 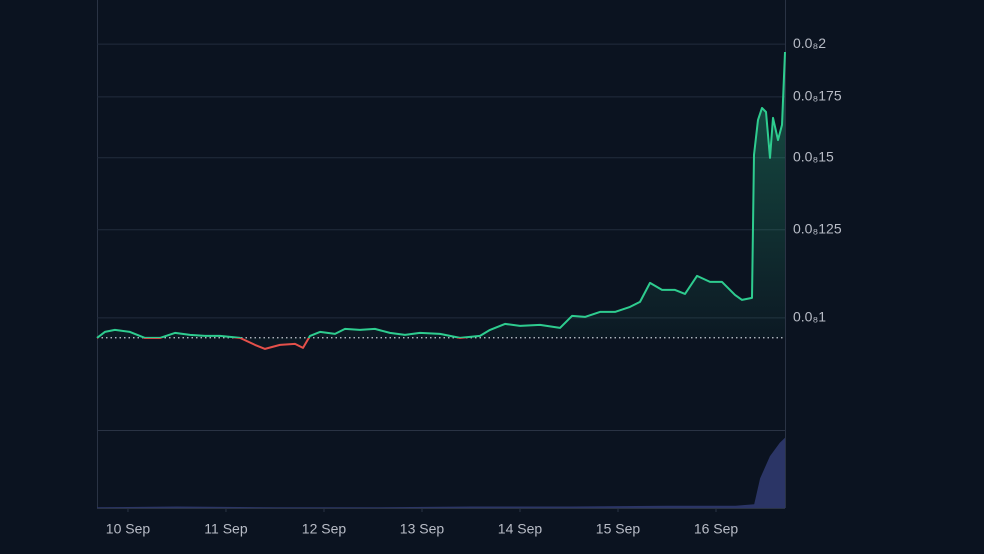 What do you see at coordinates (618, 529) in the screenshot?
I see `x-tick-label: 15 Sep` at bounding box center [618, 529].